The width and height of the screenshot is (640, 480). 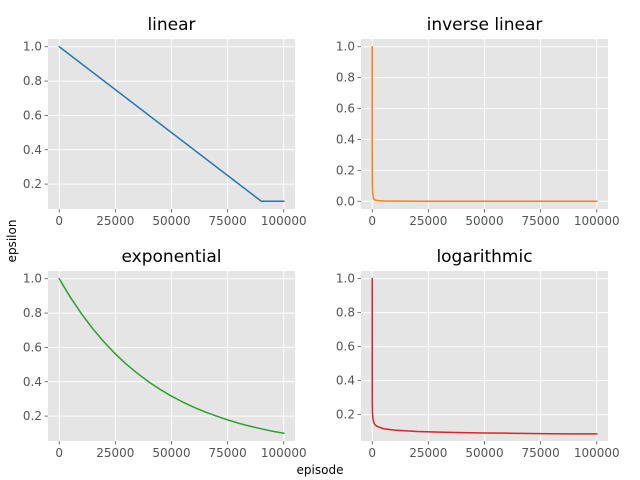 I want to click on series-line-logarithmic, so click(x=484, y=356).